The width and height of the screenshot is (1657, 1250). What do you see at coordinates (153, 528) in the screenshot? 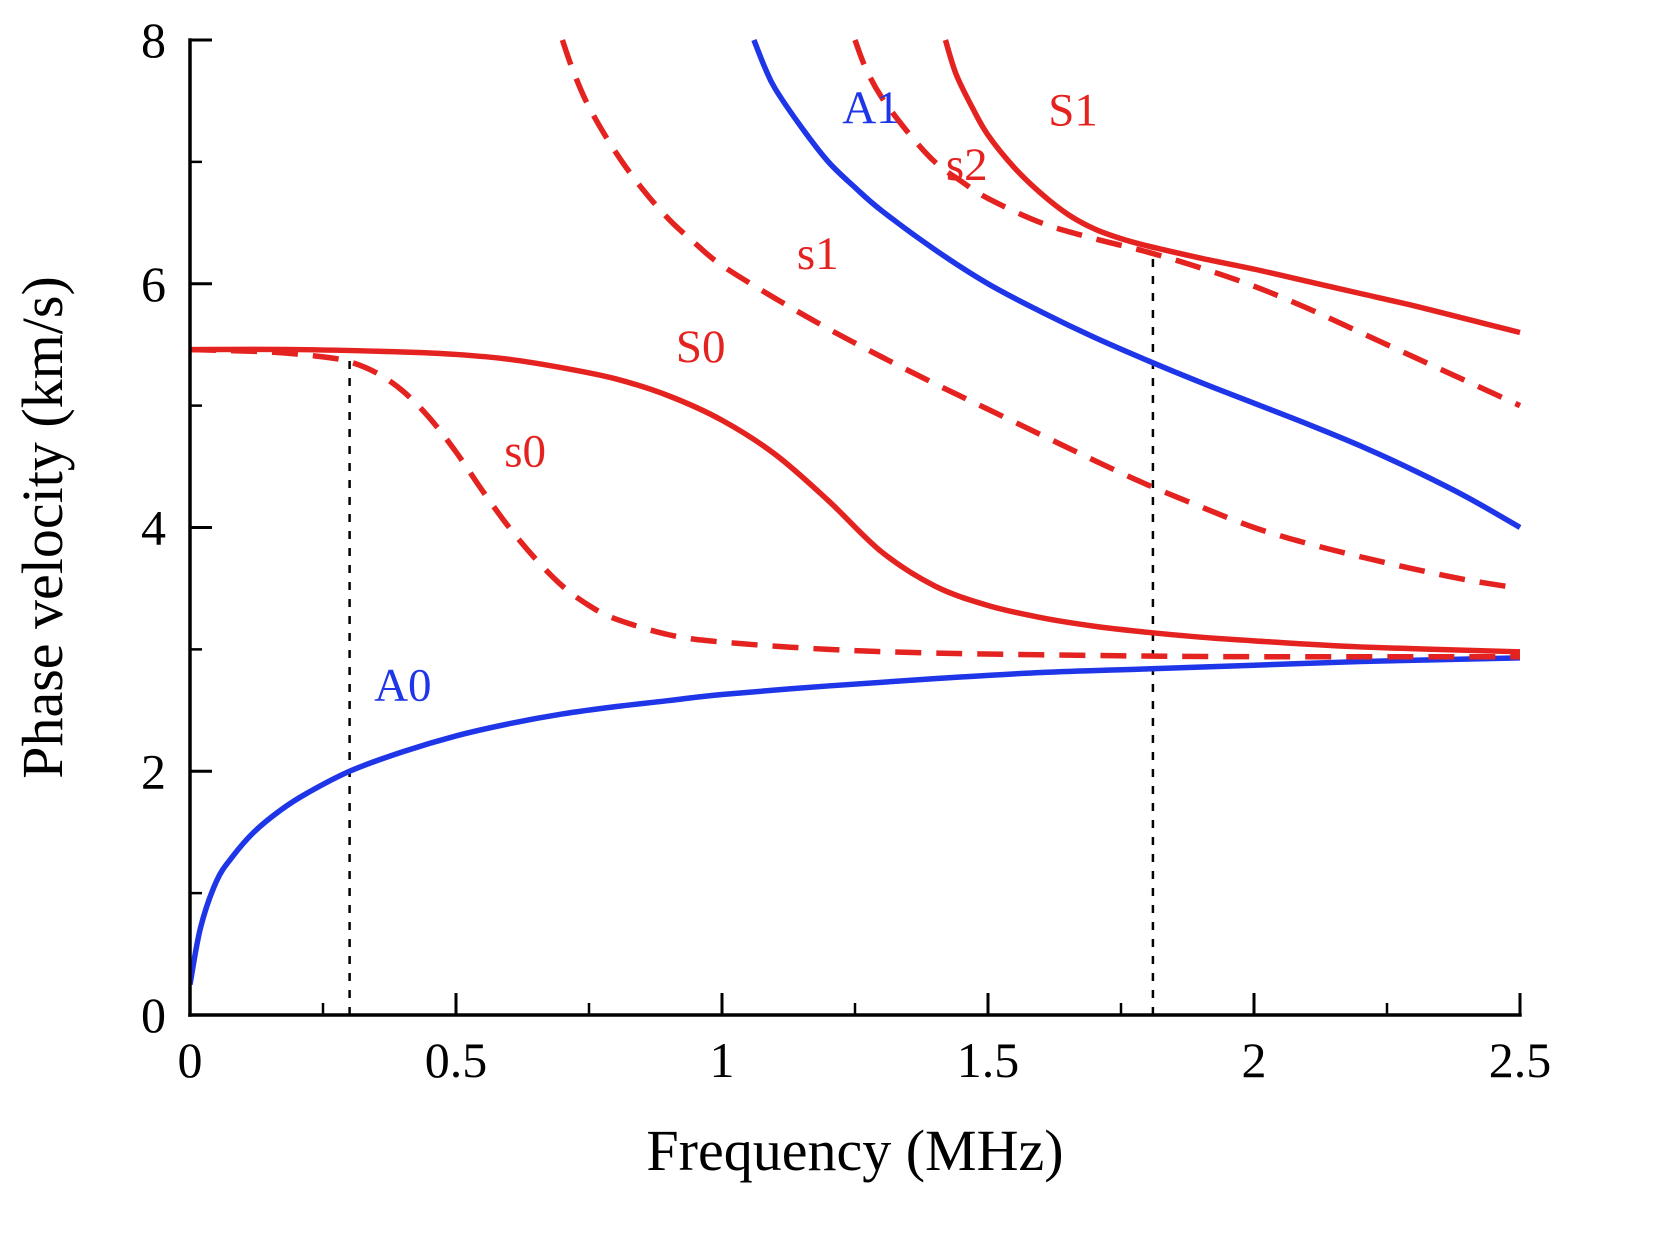
I see `y-tick-label: 4` at bounding box center [153, 528].